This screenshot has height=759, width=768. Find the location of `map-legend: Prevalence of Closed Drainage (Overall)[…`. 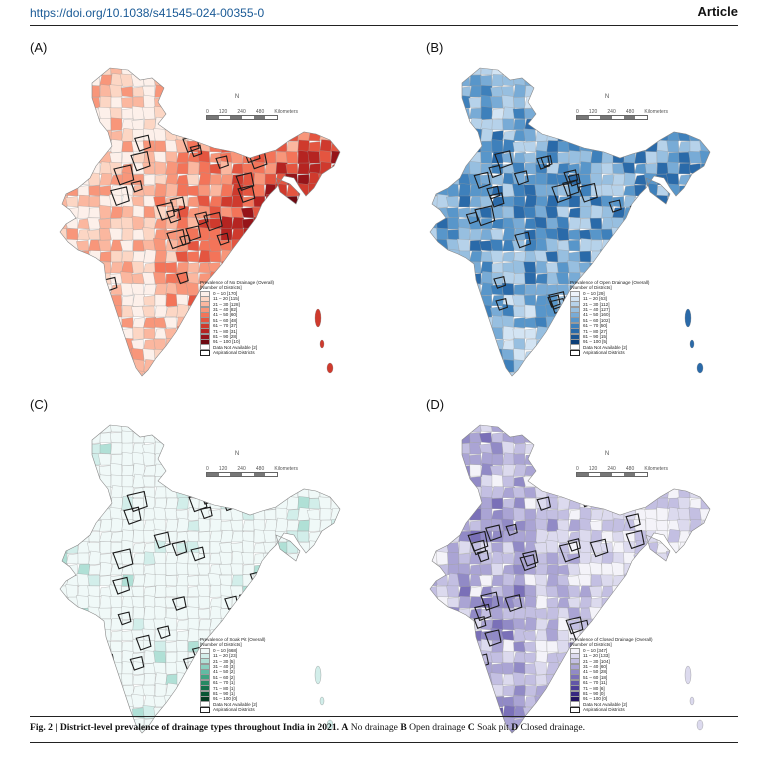

map-legend: Prevalence of Closed Drainage (Overall)[… is located at coordinates (625, 675).